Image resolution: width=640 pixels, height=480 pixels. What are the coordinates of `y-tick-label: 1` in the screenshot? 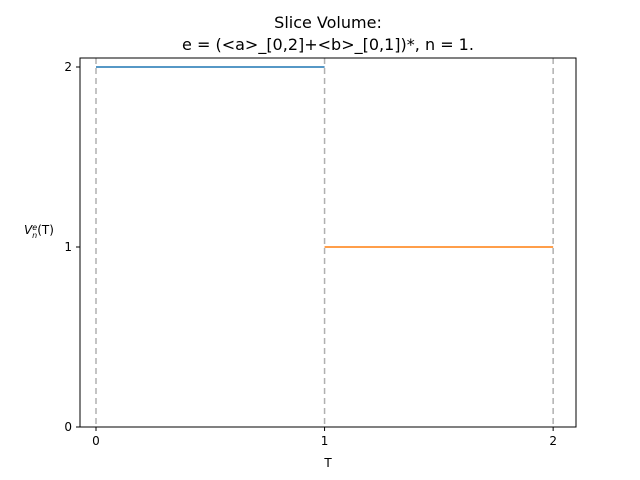 It's located at (68, 247).